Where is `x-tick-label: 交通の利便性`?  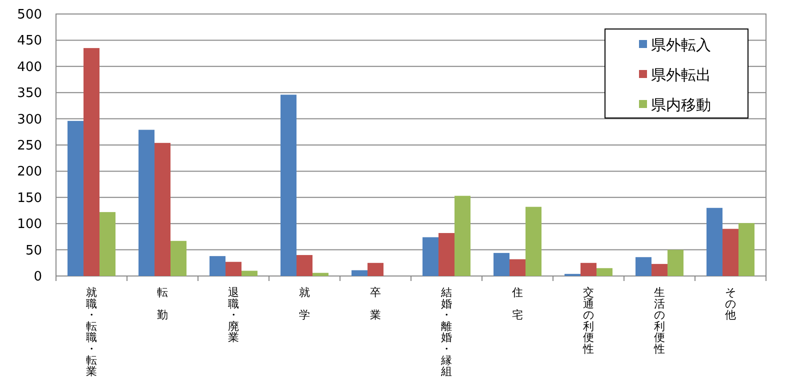 x-tick-label: 交通の利便性 is located at coordinates (588, 321).